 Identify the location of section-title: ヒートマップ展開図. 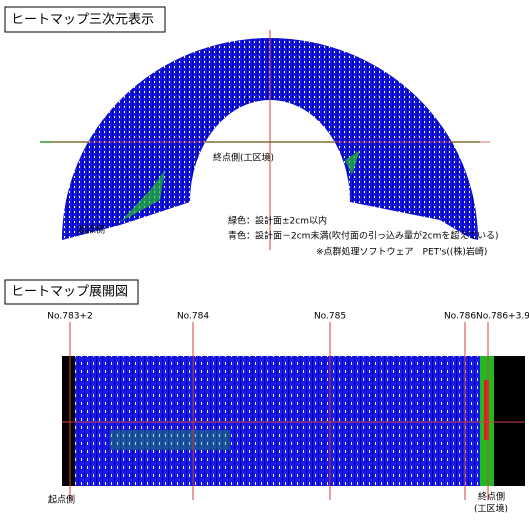
(69, 292).